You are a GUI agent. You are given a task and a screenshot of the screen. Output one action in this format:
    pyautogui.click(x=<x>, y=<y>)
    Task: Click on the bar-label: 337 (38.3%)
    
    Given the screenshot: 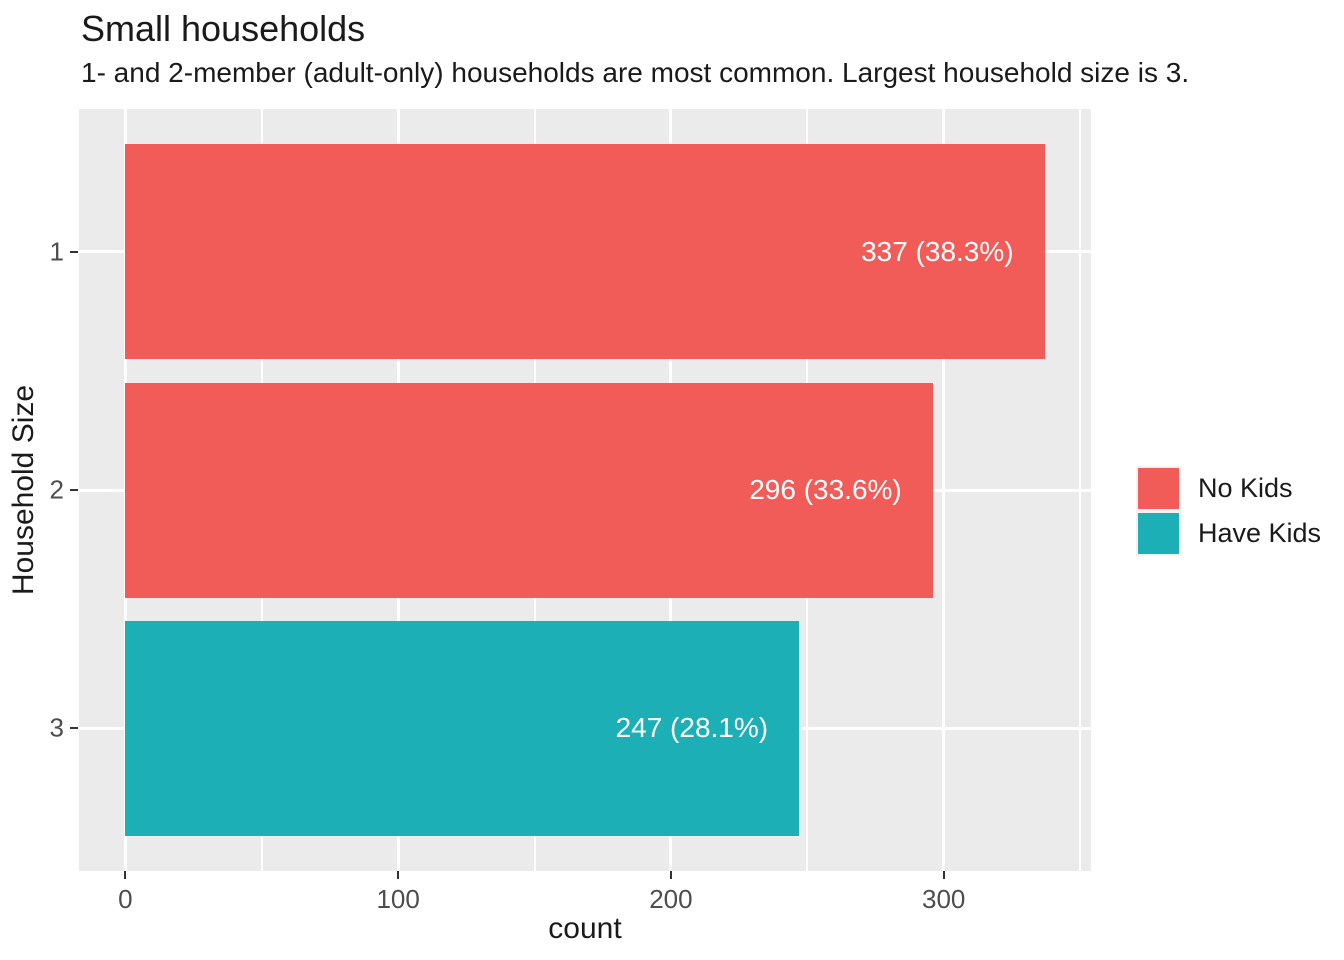 What is the action you would take?
    pyautogui.click(x=937, y=251)
    